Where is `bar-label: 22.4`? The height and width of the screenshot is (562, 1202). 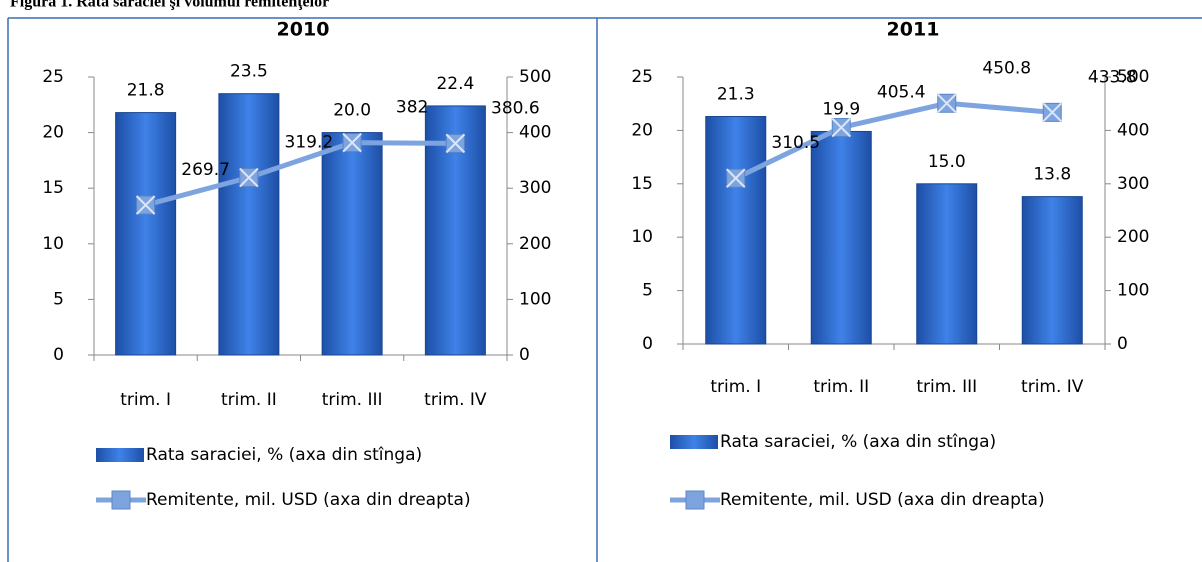
bar-label: 22.4 is located at coordinates (455, 84).